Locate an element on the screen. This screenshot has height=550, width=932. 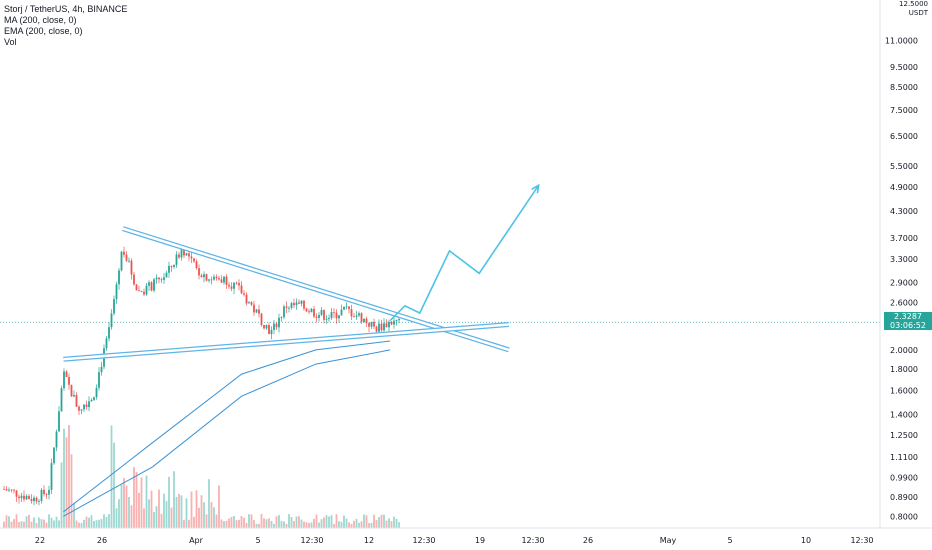
price-tick-label: 1.2500 is located at coordinates (904, 435).